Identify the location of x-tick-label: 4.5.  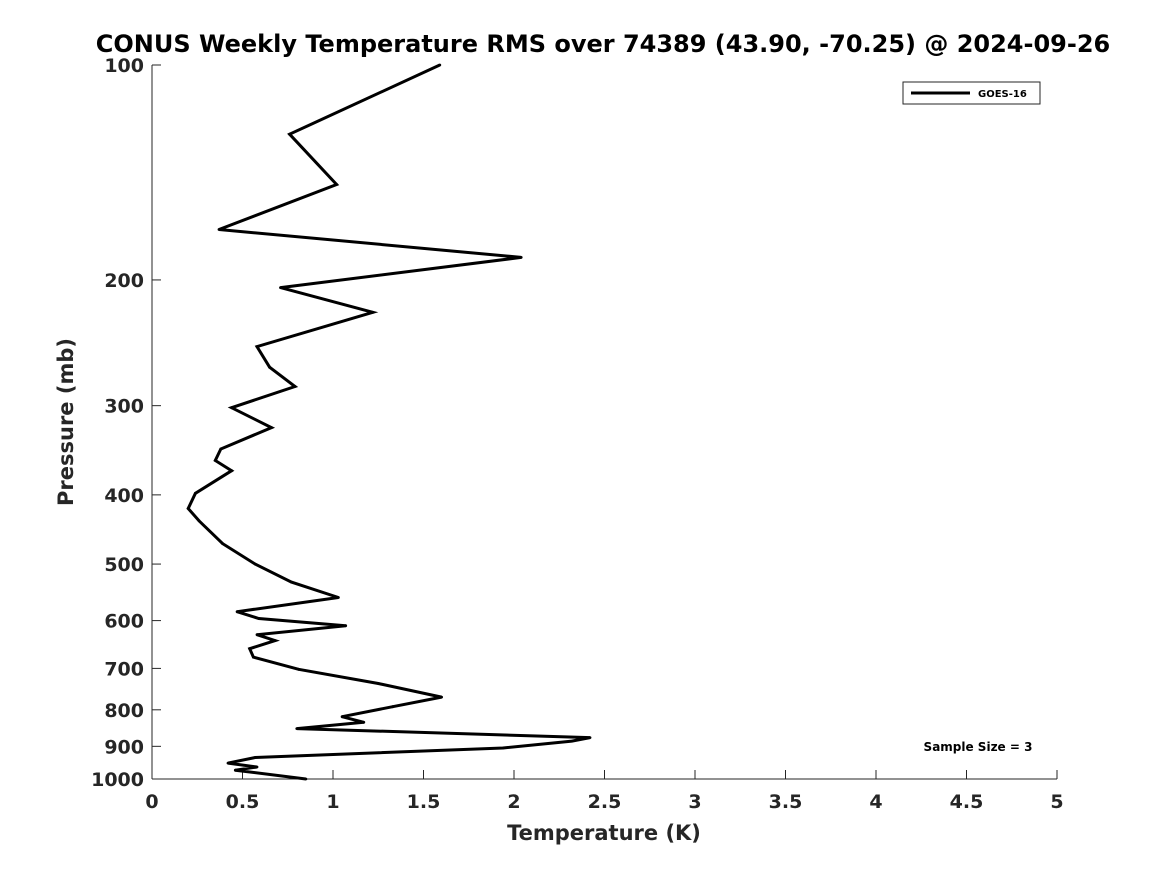
(967, 802).